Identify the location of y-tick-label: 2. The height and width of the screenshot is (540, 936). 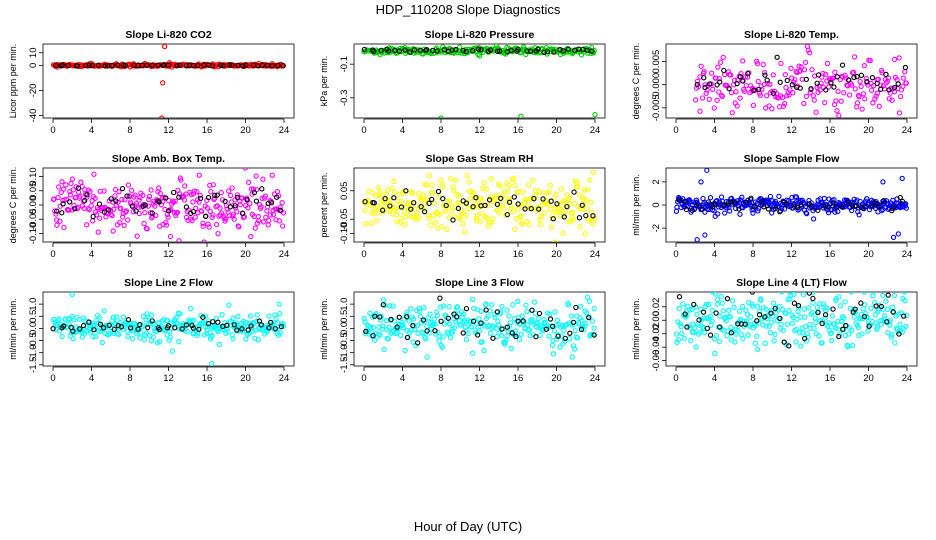
(656, 181).